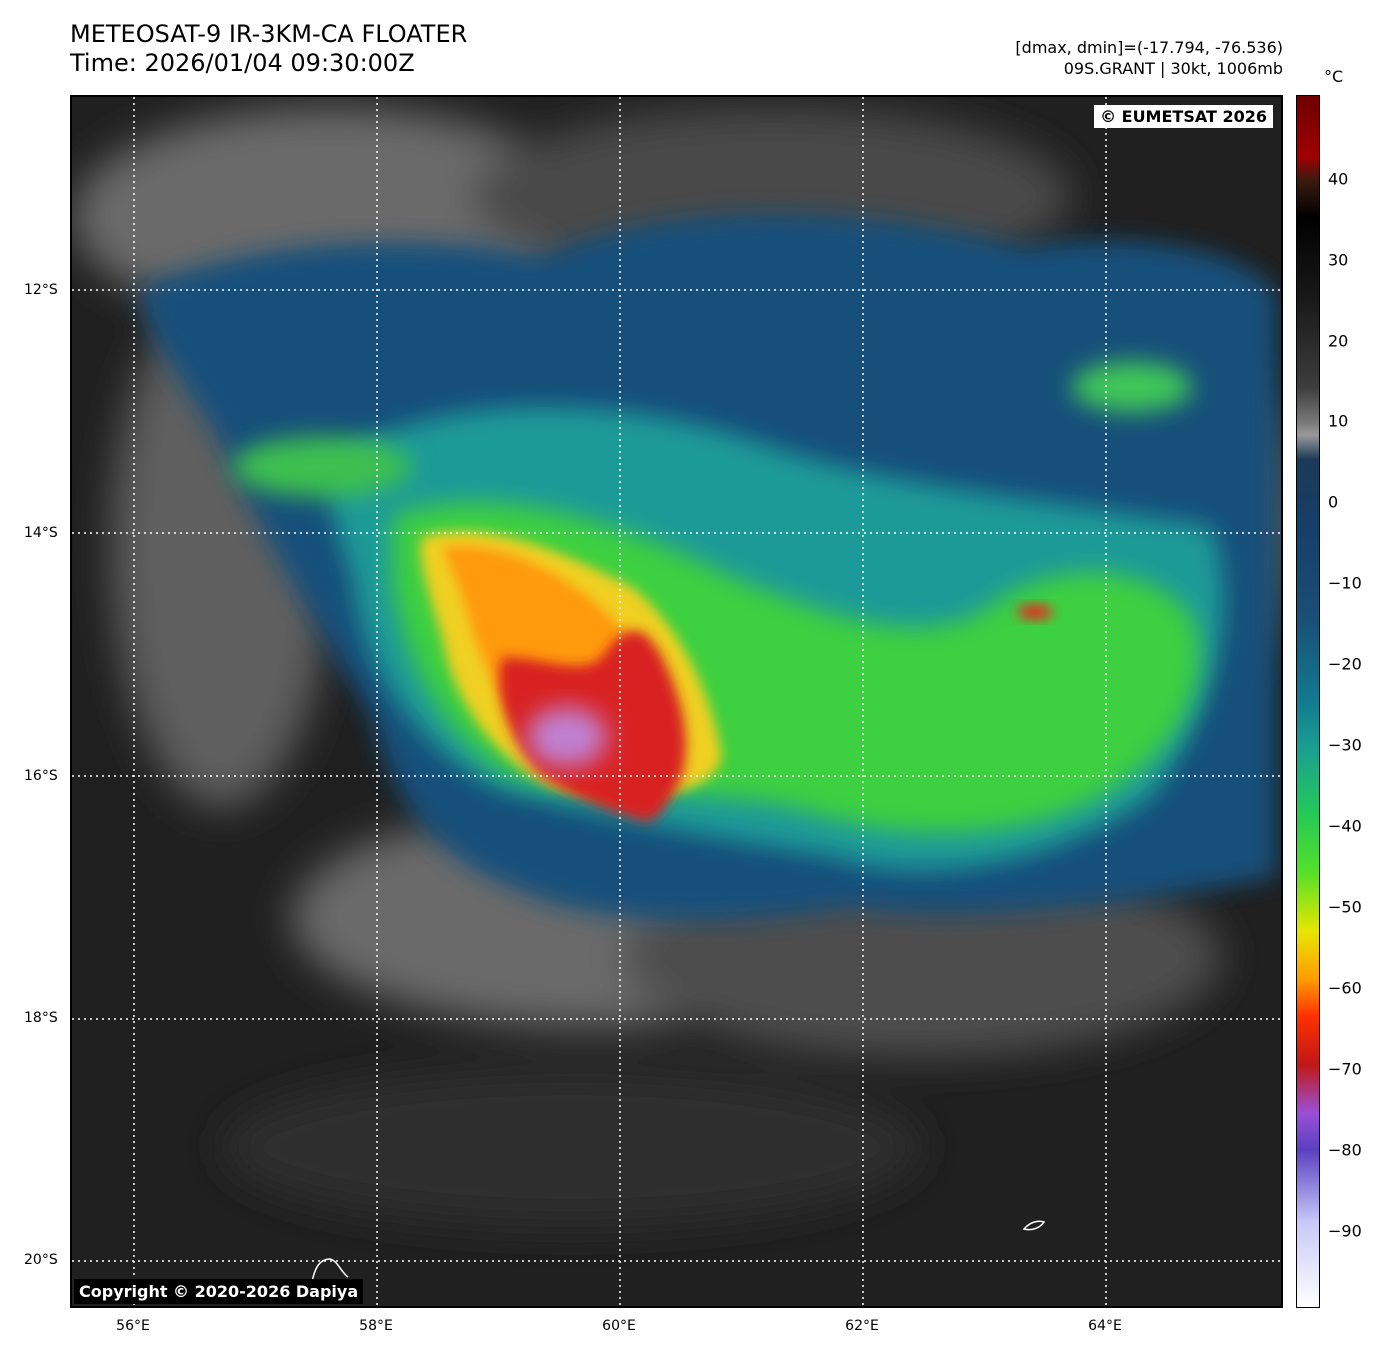 Image resolution: width=1388 pixels, height=1359 pixels. Describe the element at coordinates (376, 1326) in the screenshot. I see `lon-label-58e: 58°E` at that location.